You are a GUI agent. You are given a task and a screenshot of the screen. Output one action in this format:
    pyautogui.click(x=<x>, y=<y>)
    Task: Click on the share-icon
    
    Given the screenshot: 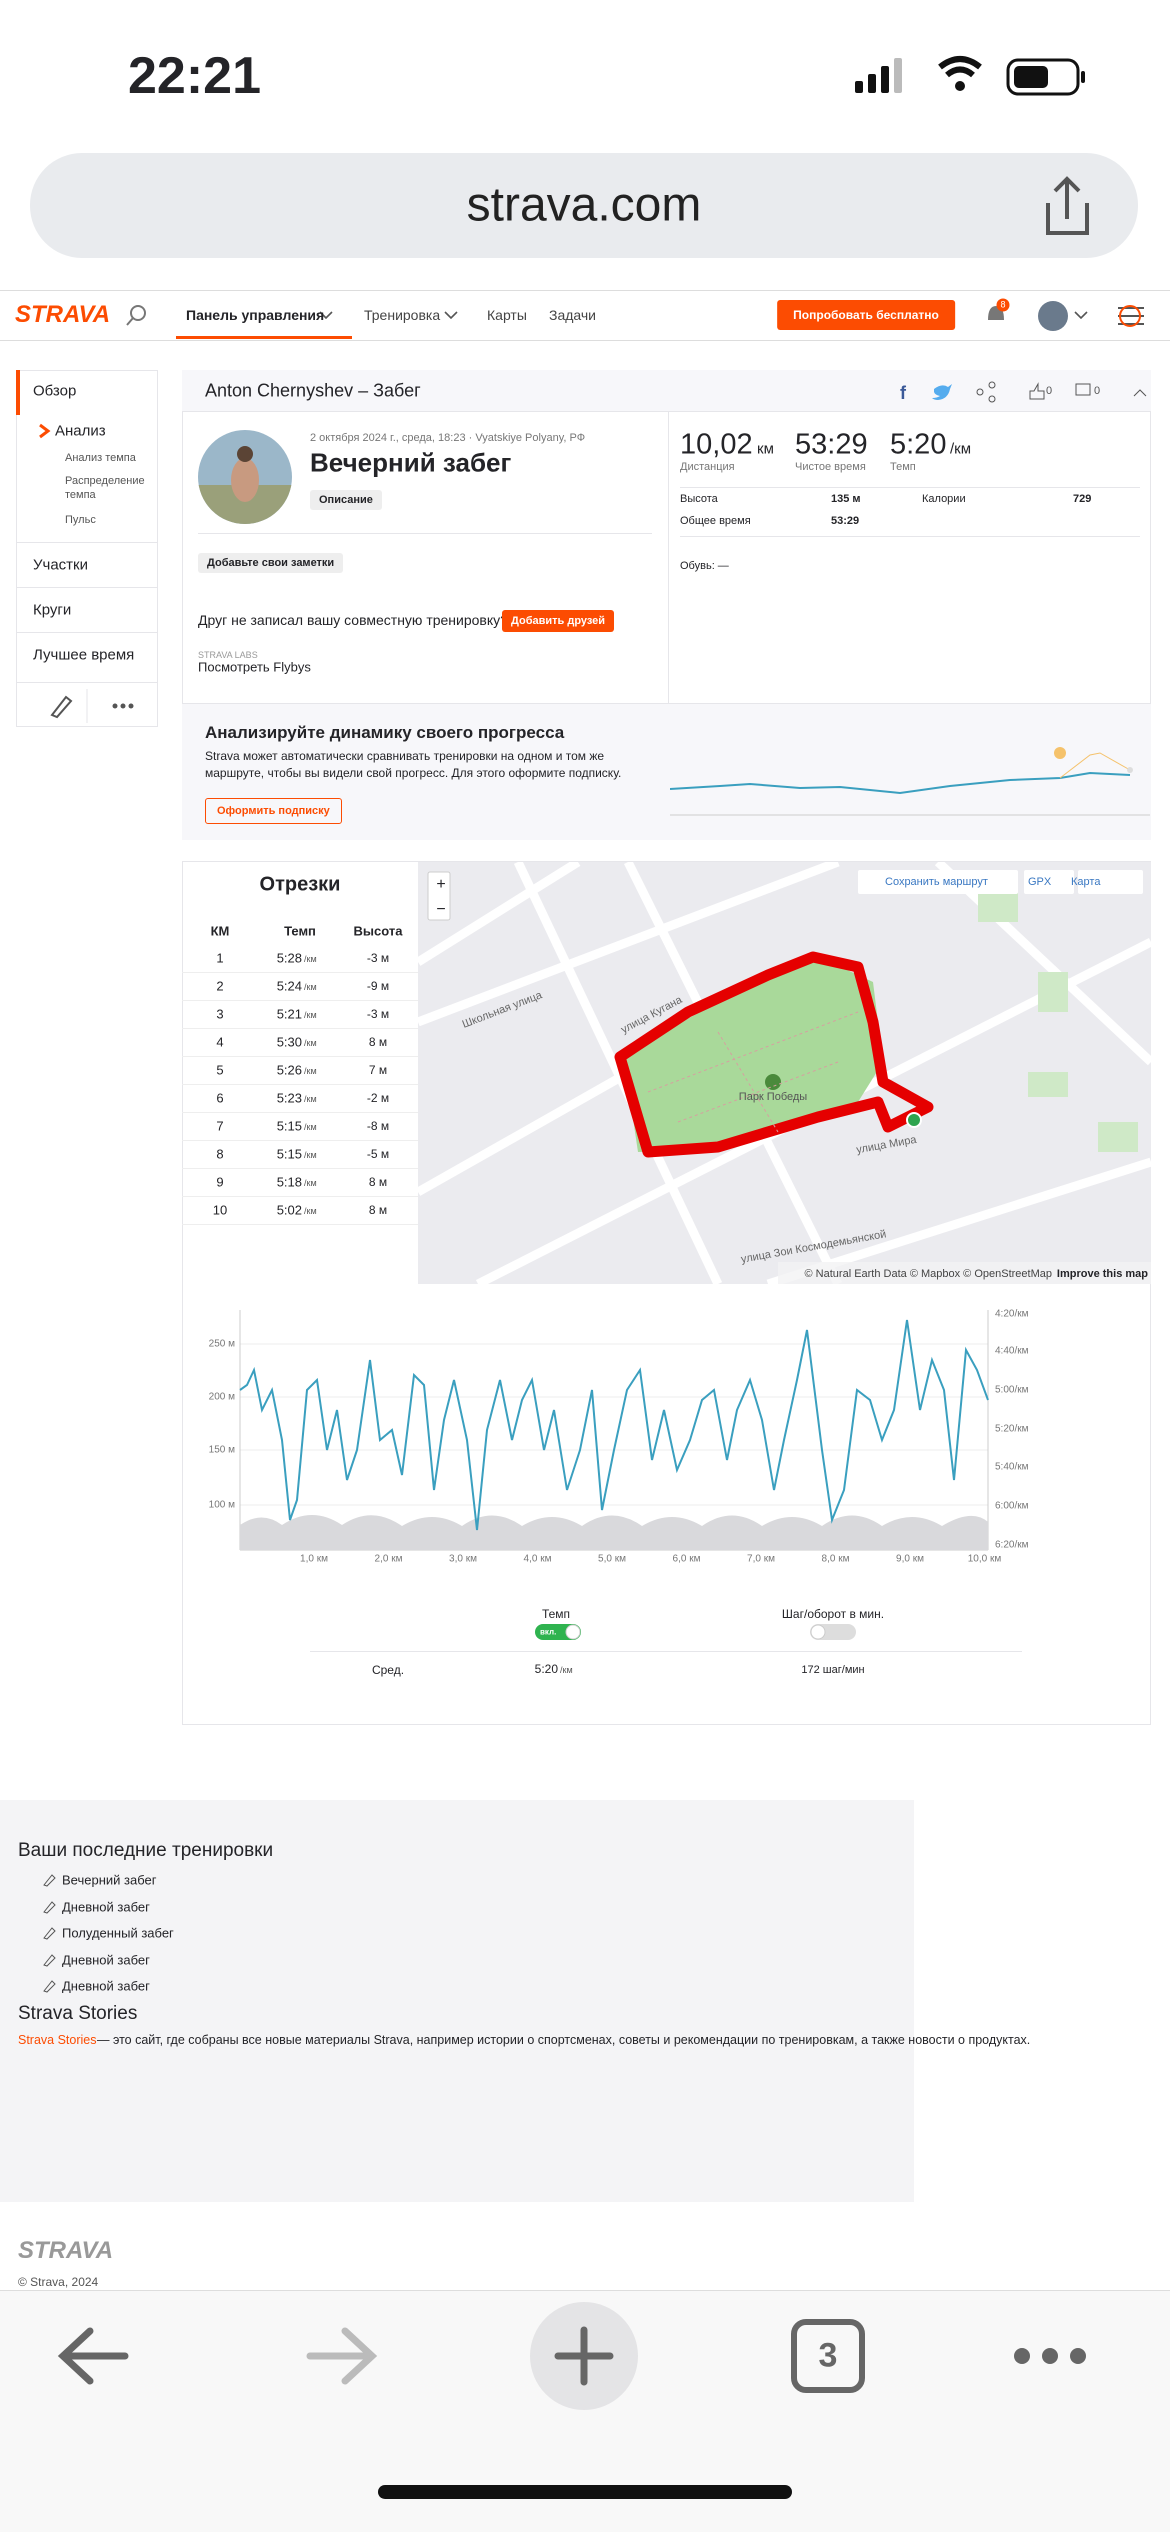 What is the action you would take?
    pyautogui.click(x=1067, y=207)
    